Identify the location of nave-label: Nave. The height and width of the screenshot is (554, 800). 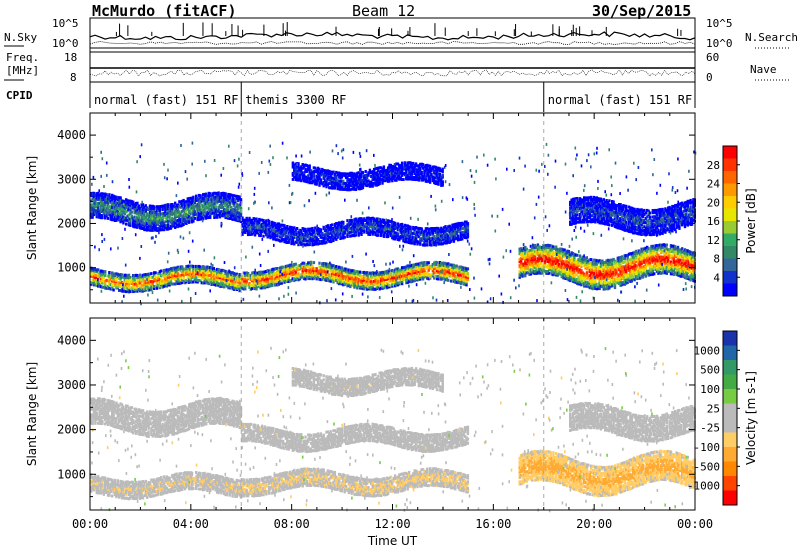
(763, 69).